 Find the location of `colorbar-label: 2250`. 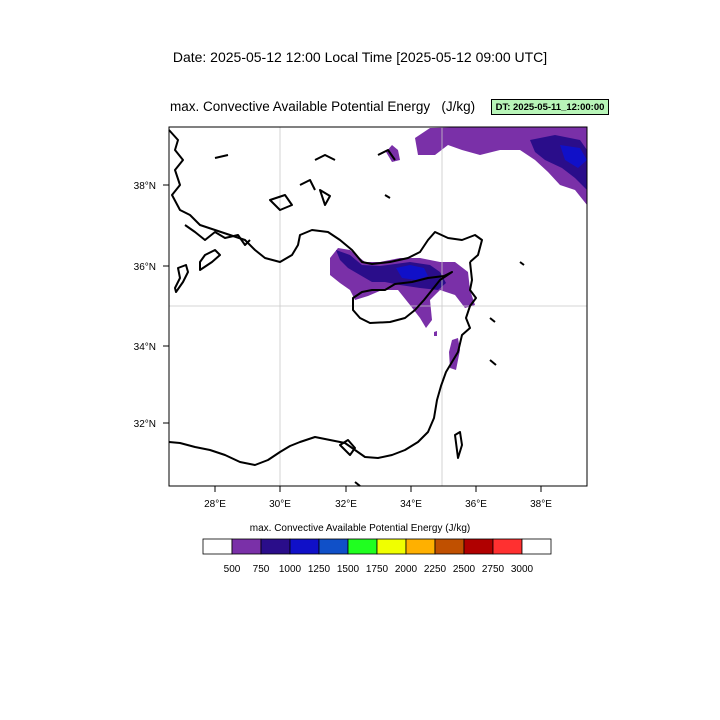

colorbar-label: 2250 is located at coordinates (435, 569).